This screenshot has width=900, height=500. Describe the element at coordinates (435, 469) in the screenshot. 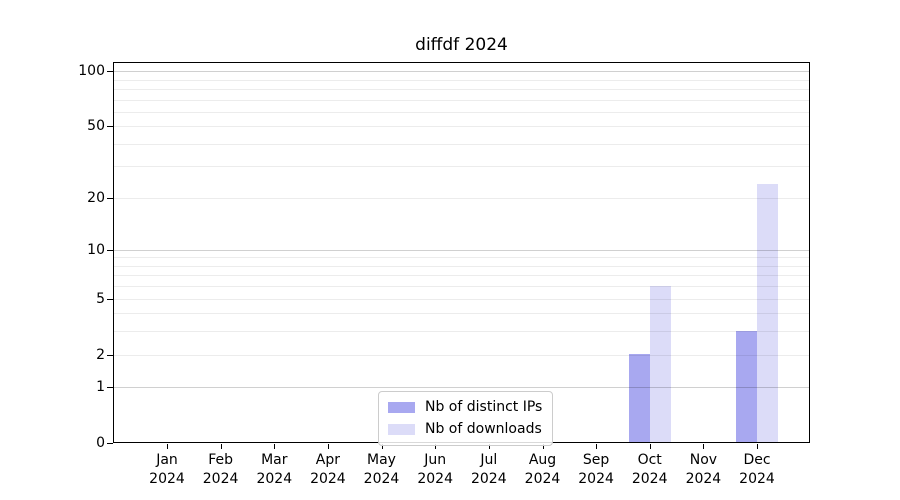

I see `x-tick-label-jun: Jun 2024` at that location.